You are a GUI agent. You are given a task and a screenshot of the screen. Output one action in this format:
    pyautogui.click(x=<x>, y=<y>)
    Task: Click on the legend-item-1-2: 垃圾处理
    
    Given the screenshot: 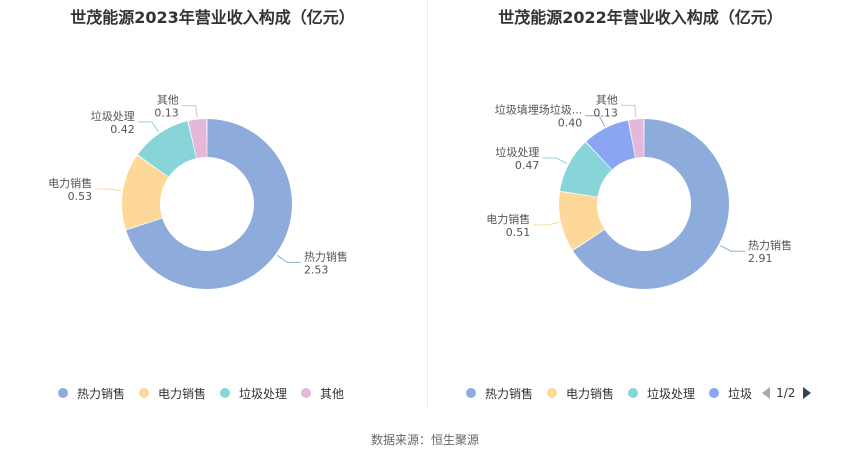 What is the action you would take?
    pyautogui.click(x=661, y=393)
    